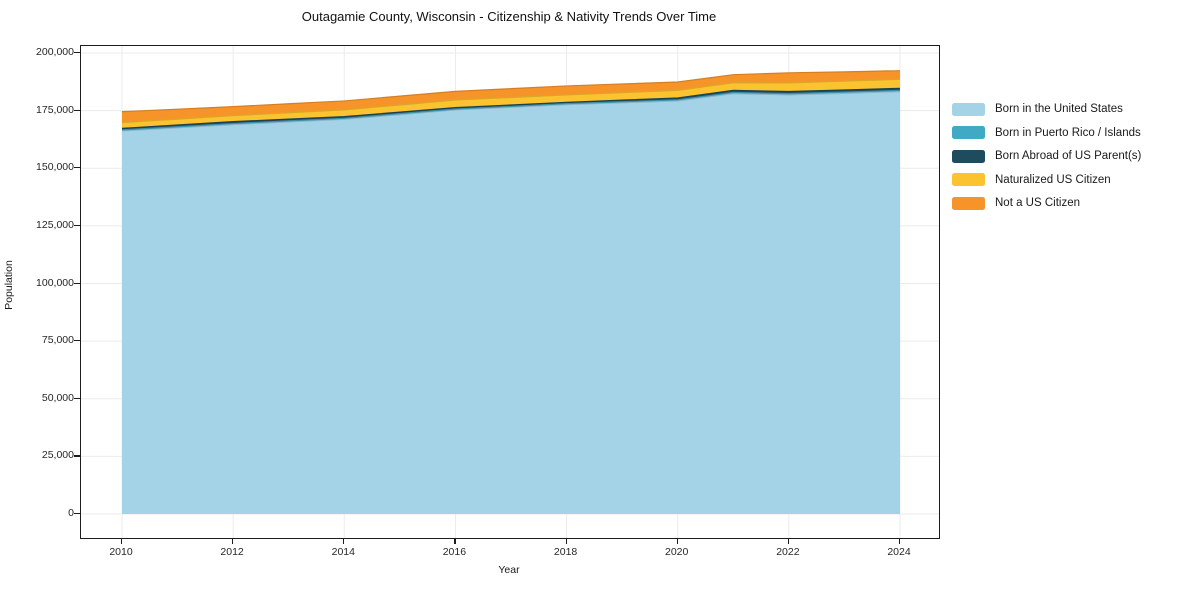 This screenshot has height=590, width=1189. Describe the element at coordinates (343, 552) in the screenshot. I see `x-tick-label: 2014` at that location.